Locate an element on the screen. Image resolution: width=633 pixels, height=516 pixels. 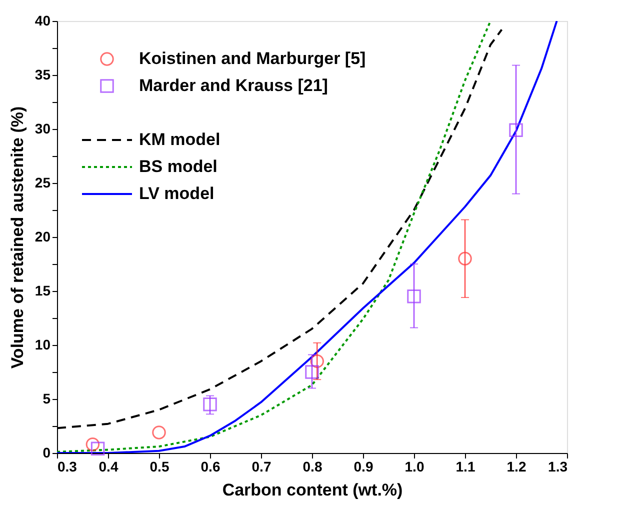
y-tick-label: 0 is located at coordinates (46, 452).